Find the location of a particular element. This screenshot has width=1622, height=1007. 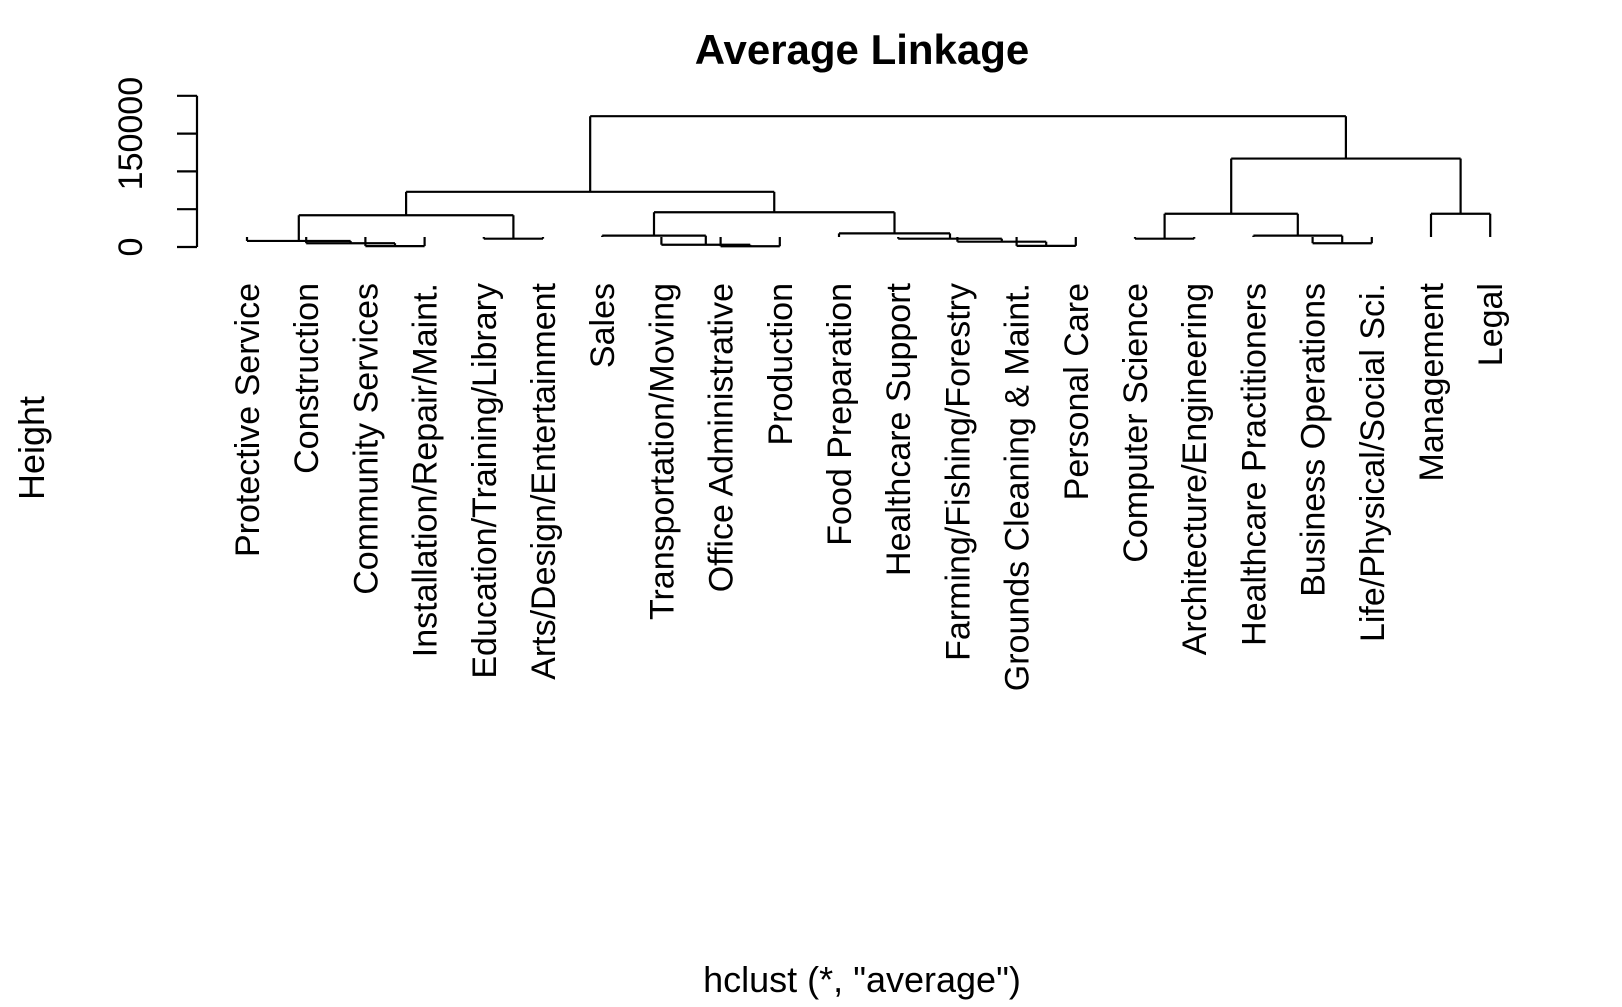

x-axis-label: hclust (*, "average") is located at coordinates (862, 979).